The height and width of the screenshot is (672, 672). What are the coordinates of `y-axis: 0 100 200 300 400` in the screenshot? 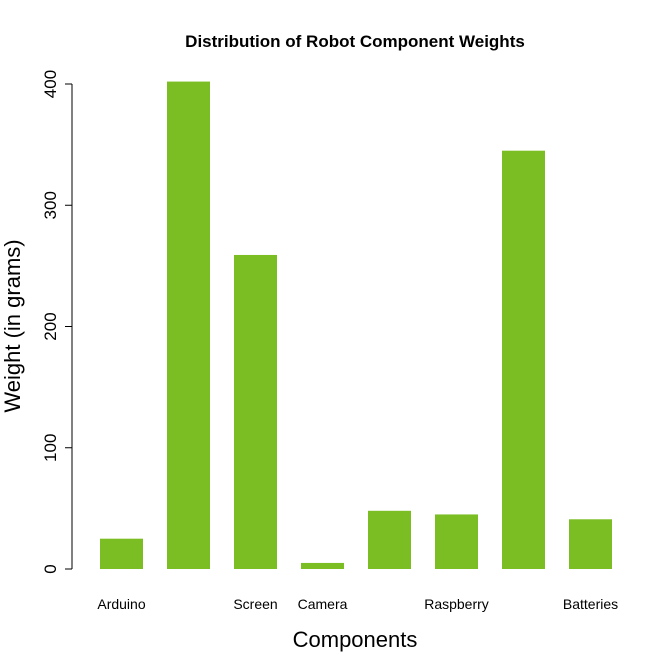 It's located at (57, 322).